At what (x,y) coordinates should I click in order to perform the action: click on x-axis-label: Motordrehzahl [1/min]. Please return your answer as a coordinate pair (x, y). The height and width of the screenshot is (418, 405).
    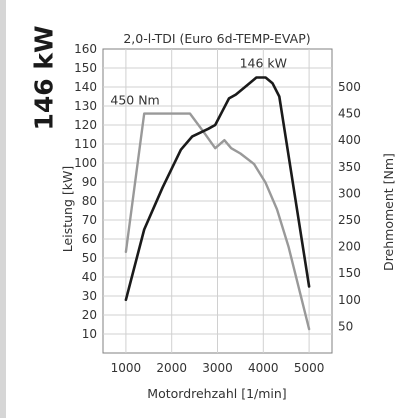
    Looking at the image, I should click on (216, 393).